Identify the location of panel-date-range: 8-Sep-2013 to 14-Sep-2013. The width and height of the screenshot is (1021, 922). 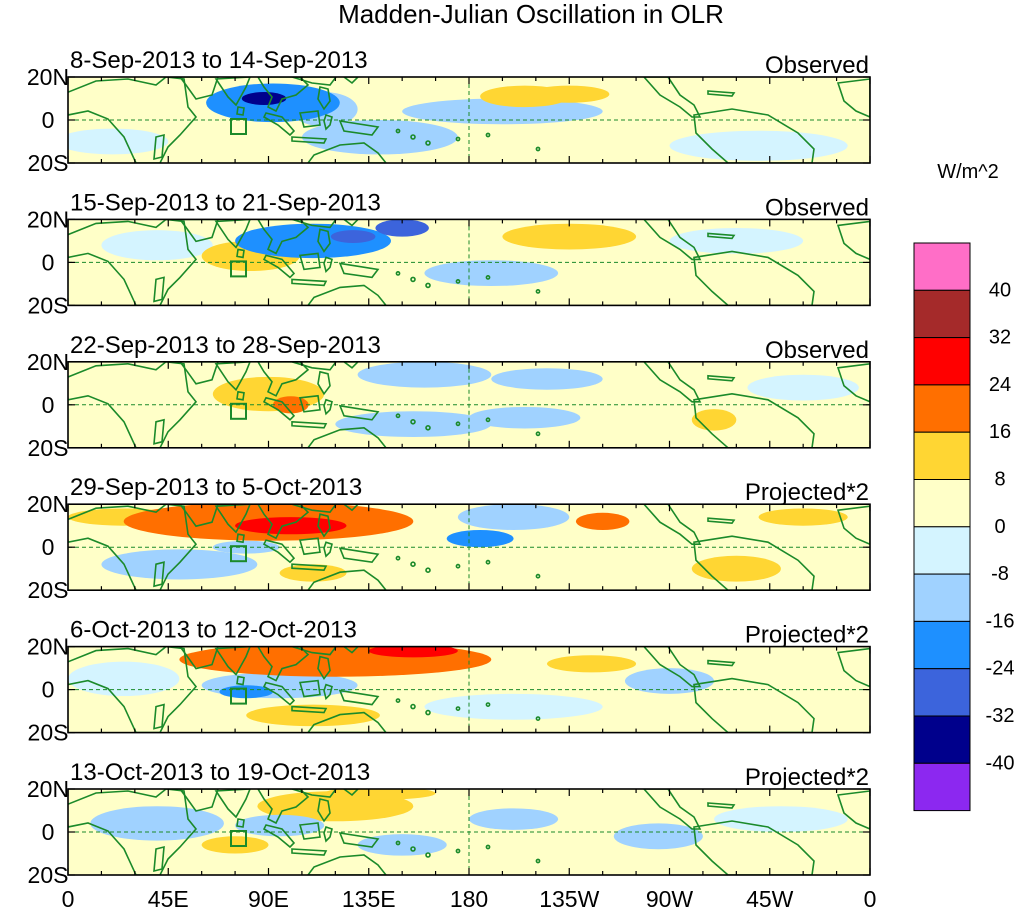
(219, 60).